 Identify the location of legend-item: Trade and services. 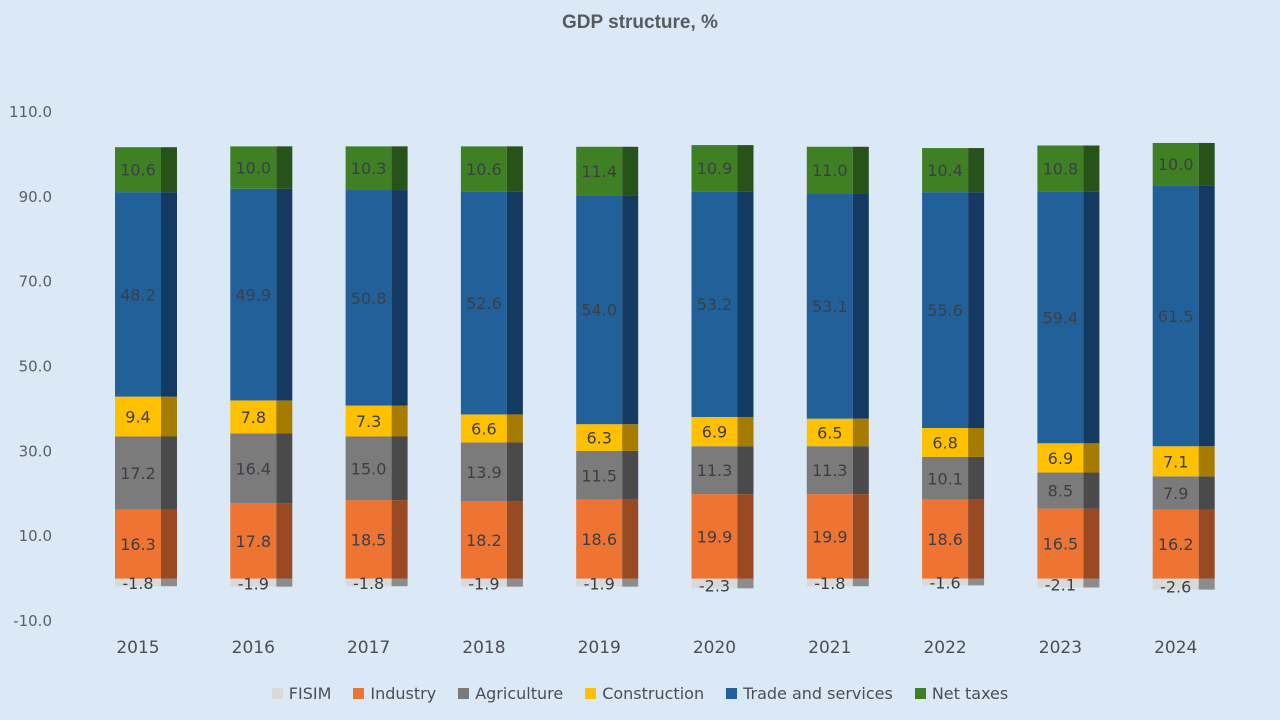
(809, 693).